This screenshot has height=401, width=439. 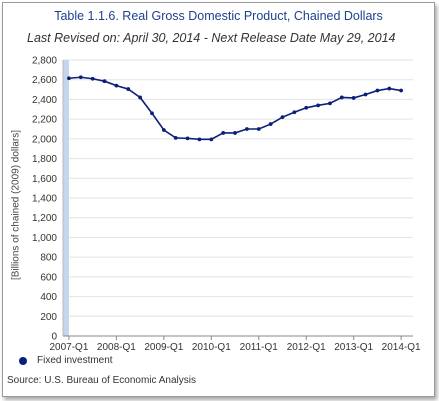 What do you see at coordinates (44, 61) in the screenshot?
I see `y-tick-label: 2,800` at bounding box center [44, 61].